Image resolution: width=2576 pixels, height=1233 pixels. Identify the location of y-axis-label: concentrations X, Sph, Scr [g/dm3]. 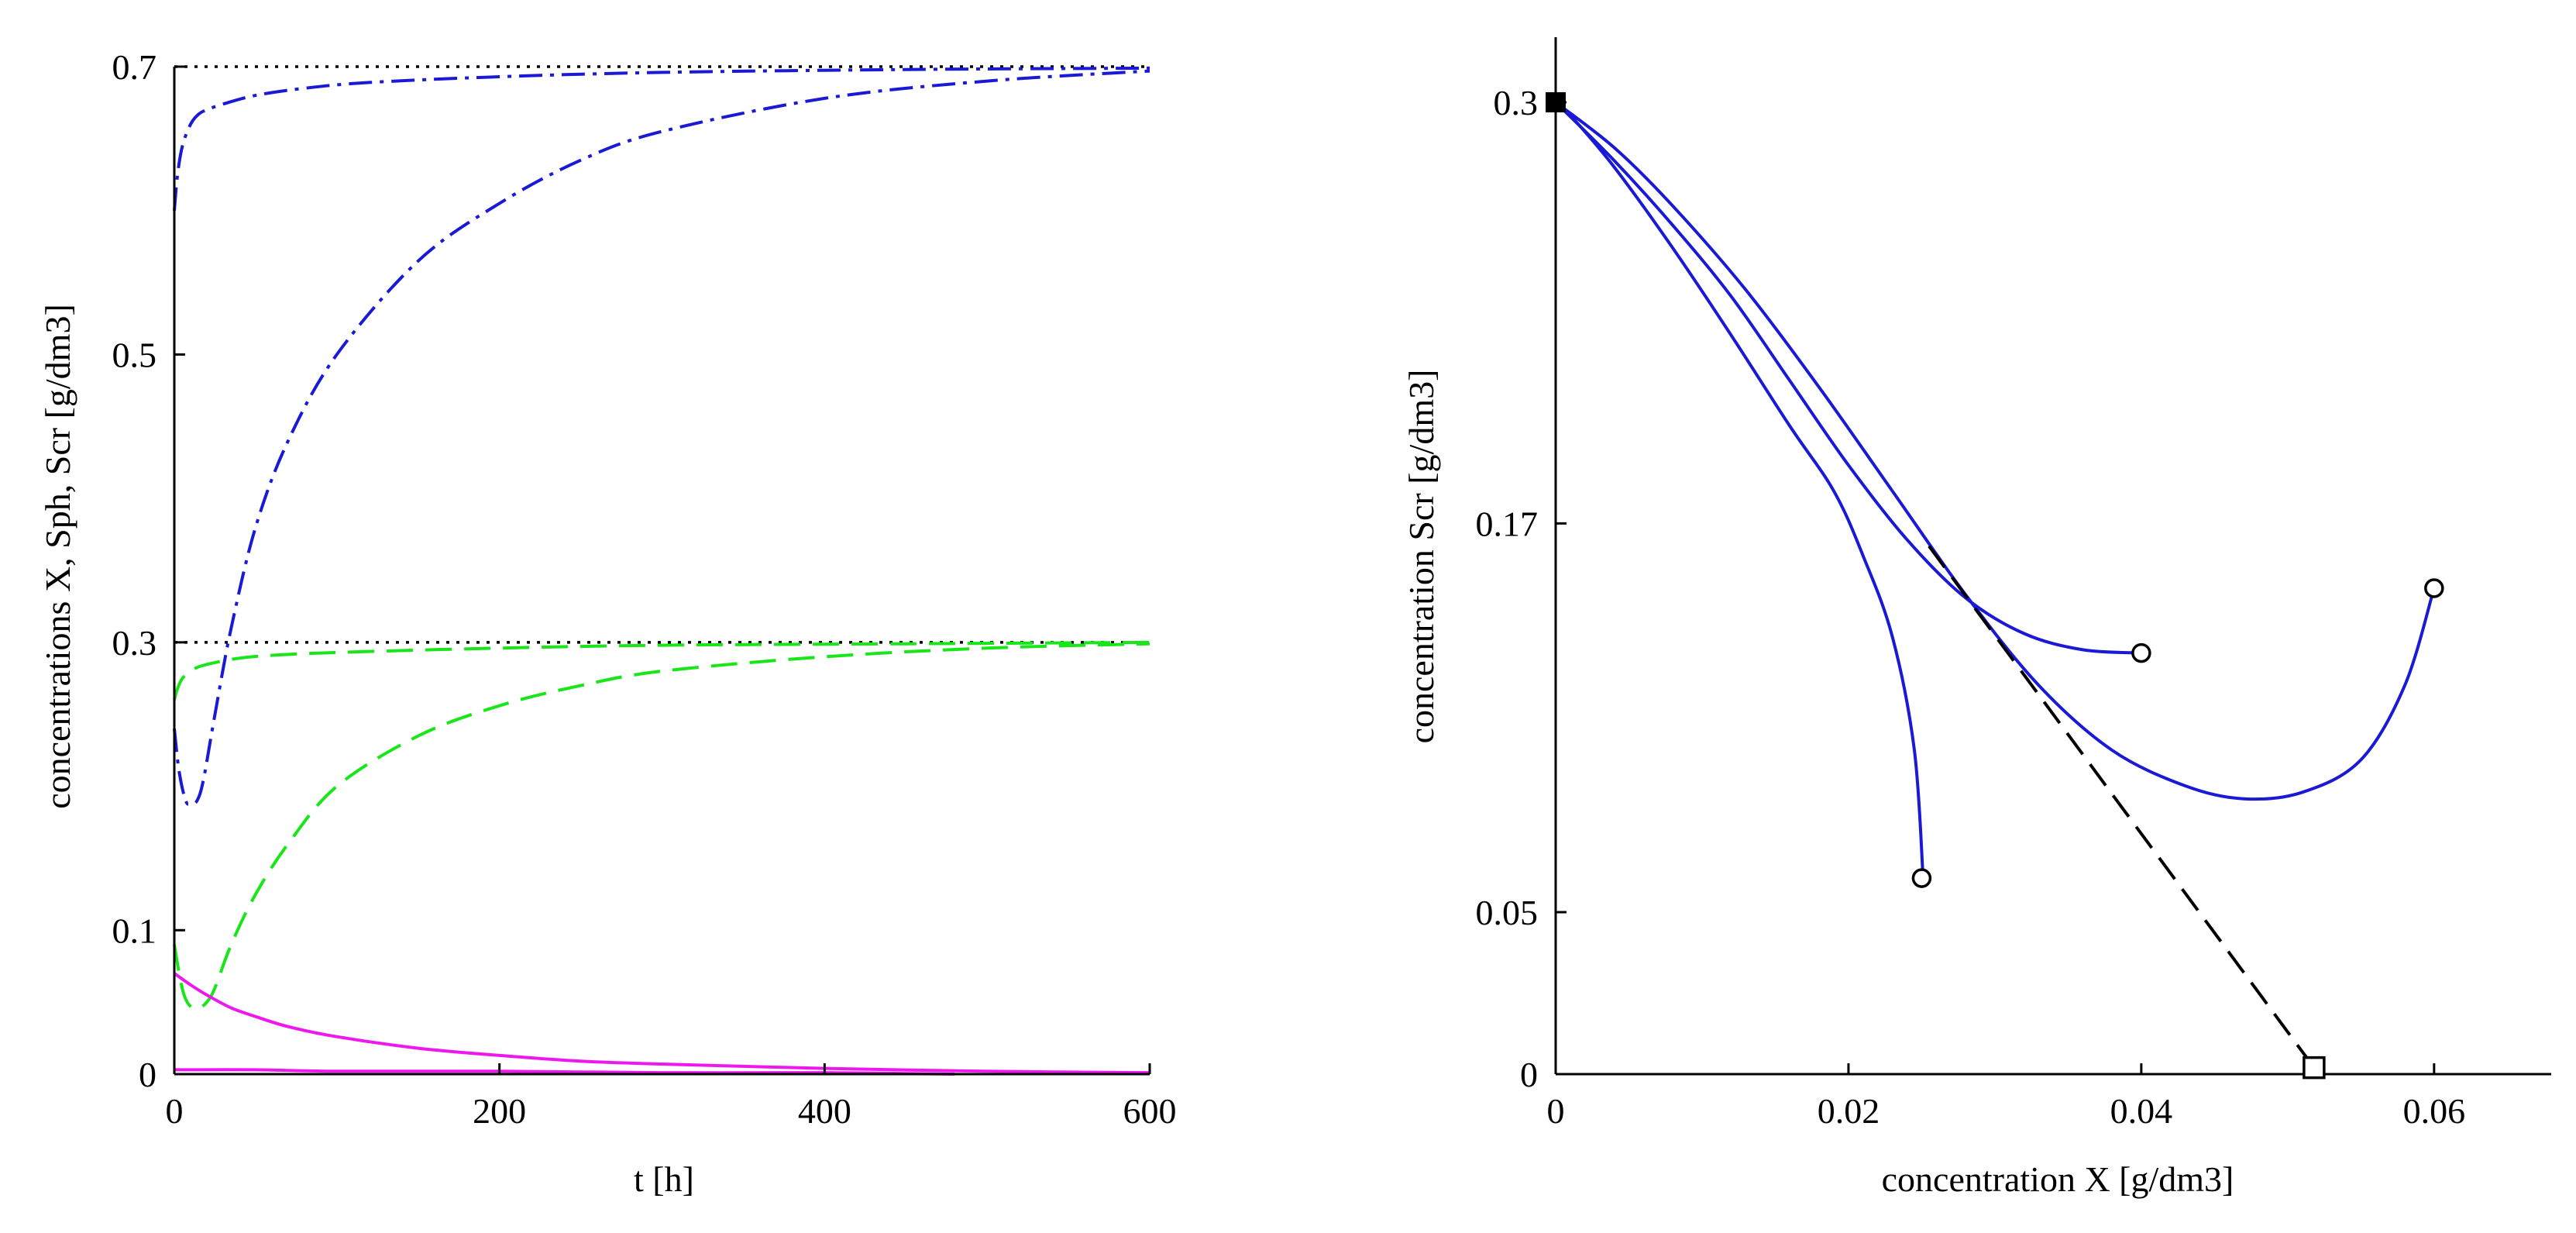
(57, 556).